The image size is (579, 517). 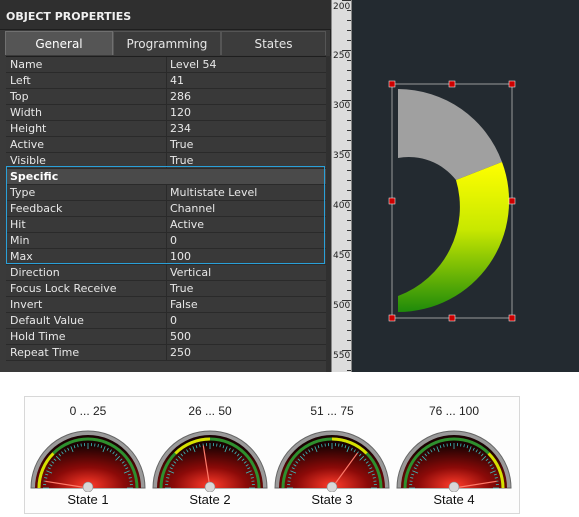 I want to click on section-header-specific: Specific, so click(x=166, y=177).